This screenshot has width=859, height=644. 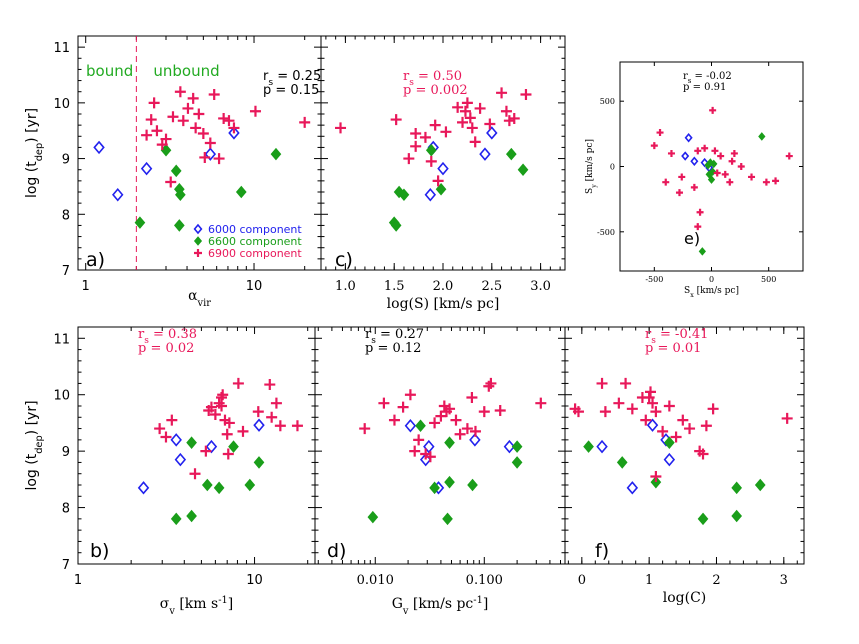 I want to click on legend-marker, so click(x=198, y=229).